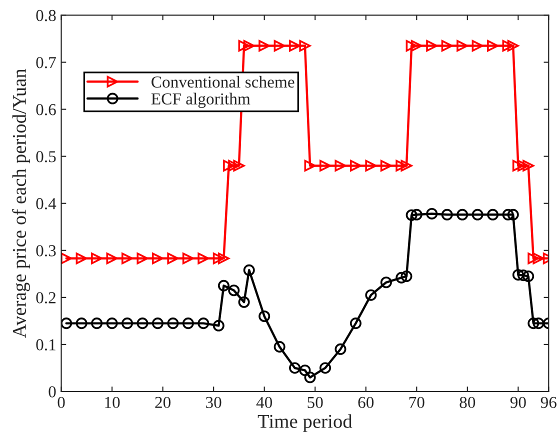 This screenshot has height=435, width=557. Describe the element at coordinates (548, 402) in the screenshot. I see `x-tick-label: 96` at that location.